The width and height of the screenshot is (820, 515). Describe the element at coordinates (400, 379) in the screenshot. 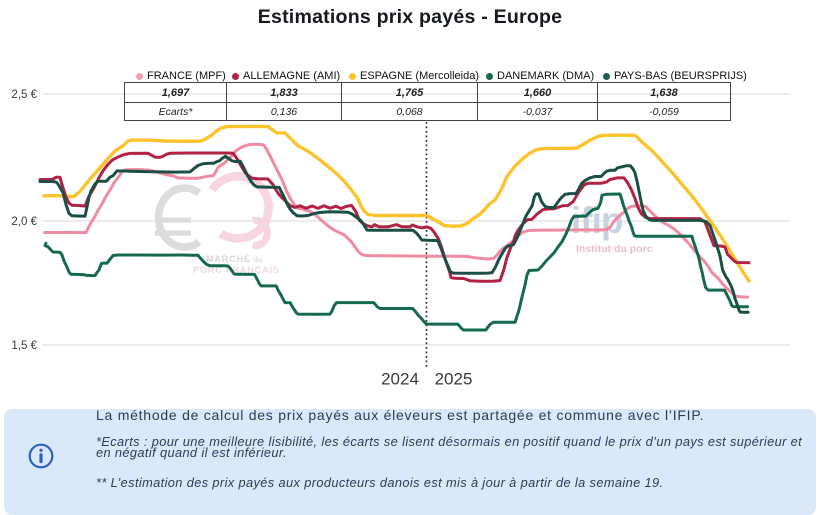

I see `svg-text: 2024` at that location.